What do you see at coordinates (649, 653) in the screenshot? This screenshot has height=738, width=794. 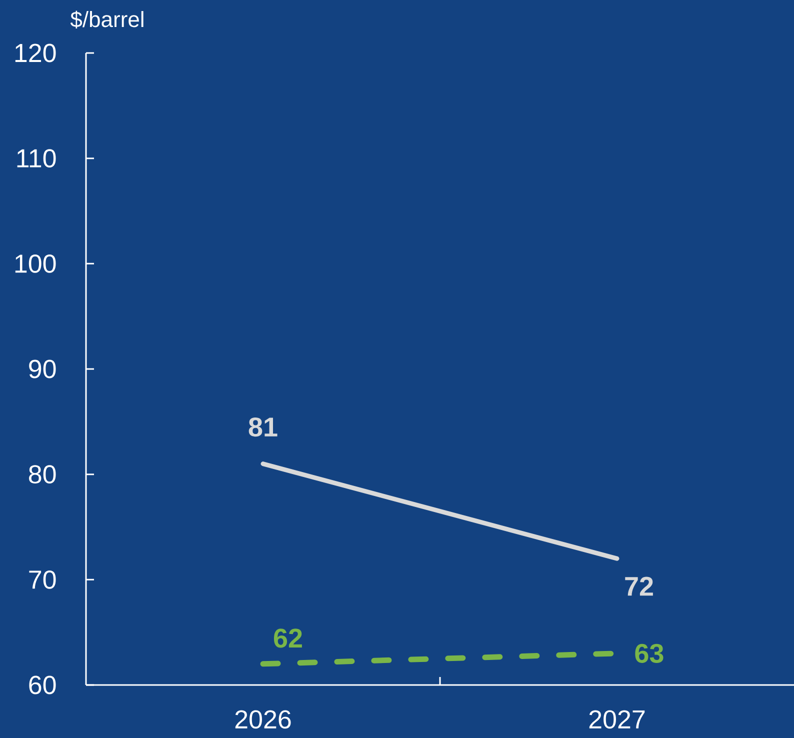 I see `data-label: 63` at bounding box center [649, 653].